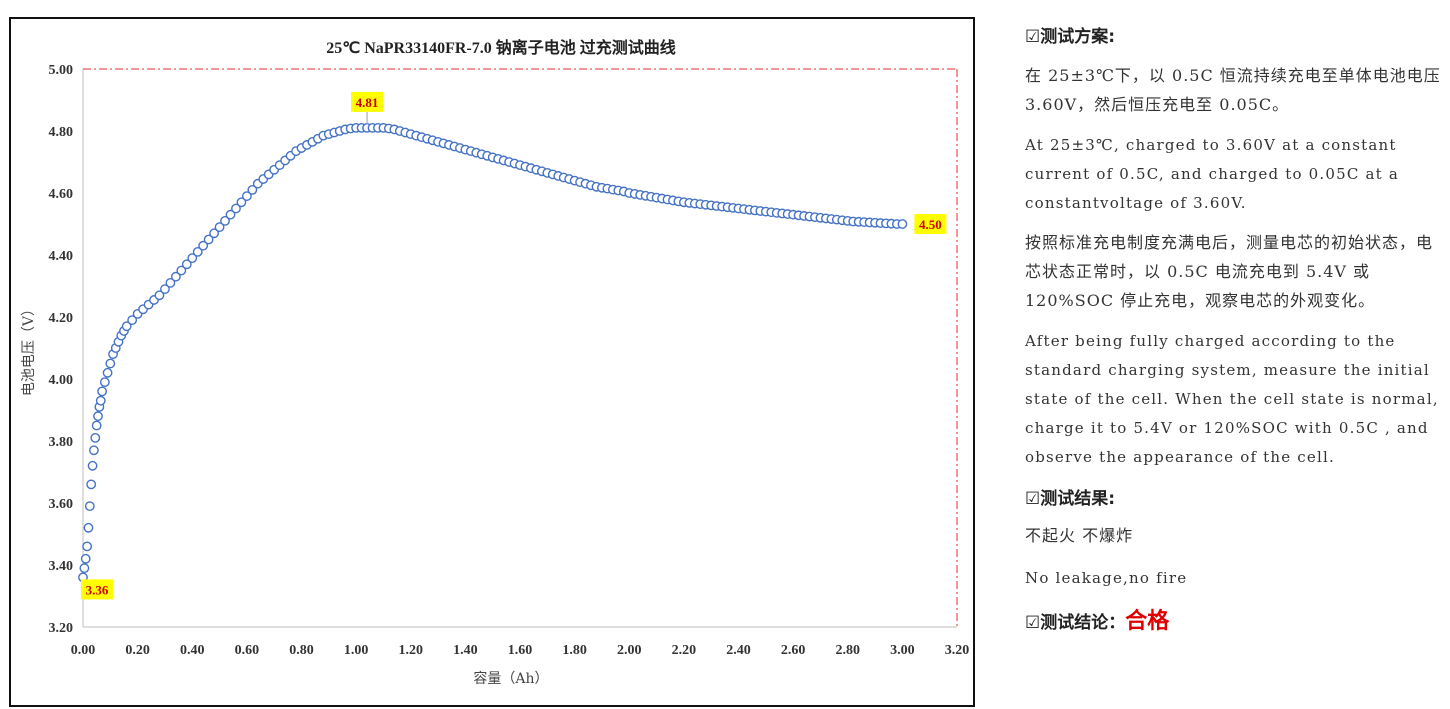 The image size is (1450, 709). Describe the element at coordinates (1235, 34) in the screenshot. I see `plan-heading: ☑测试方案:` at that location.